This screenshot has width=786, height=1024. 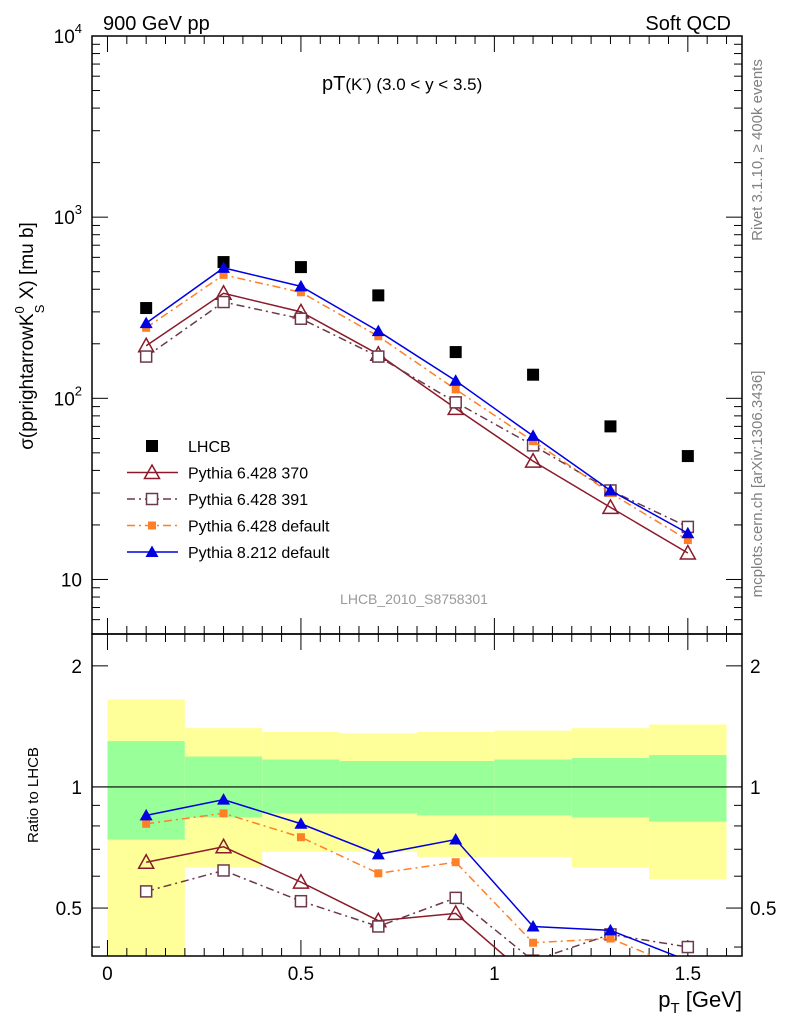 I want to click on plot-title-range: ) (3.0 < y < 3.5), so click(x=424, y=84).